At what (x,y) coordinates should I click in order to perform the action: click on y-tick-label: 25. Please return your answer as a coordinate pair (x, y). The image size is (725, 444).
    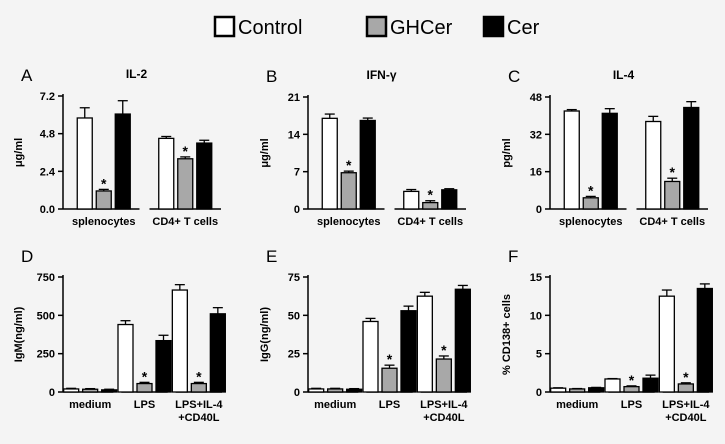
    Looking at the image, I should click on (294, 355).